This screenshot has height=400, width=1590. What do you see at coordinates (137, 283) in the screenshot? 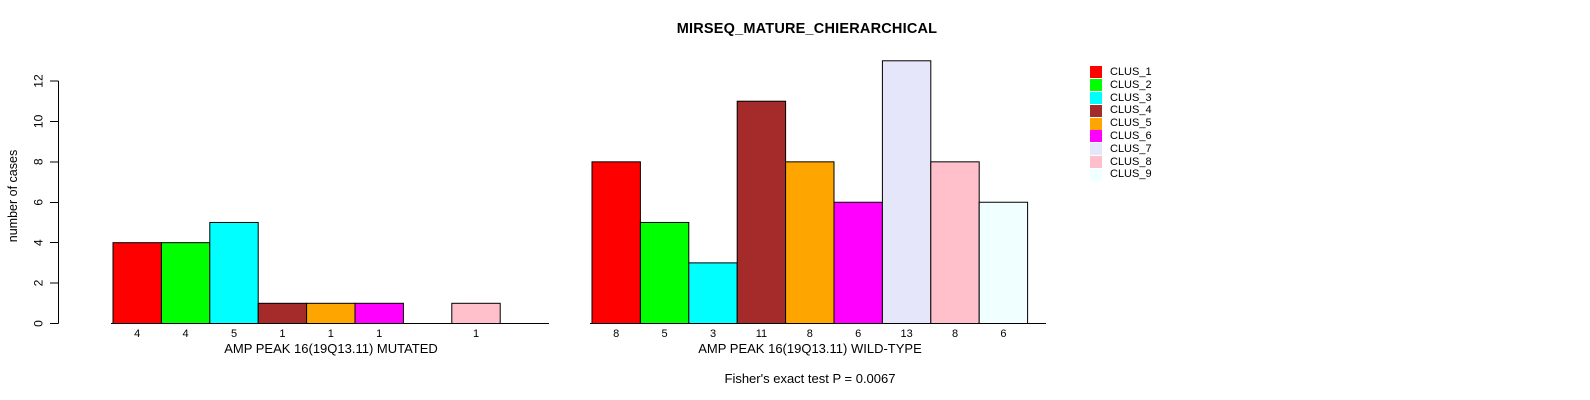
I see `bar-clus_1-group1` at bounding box center [137, 283].